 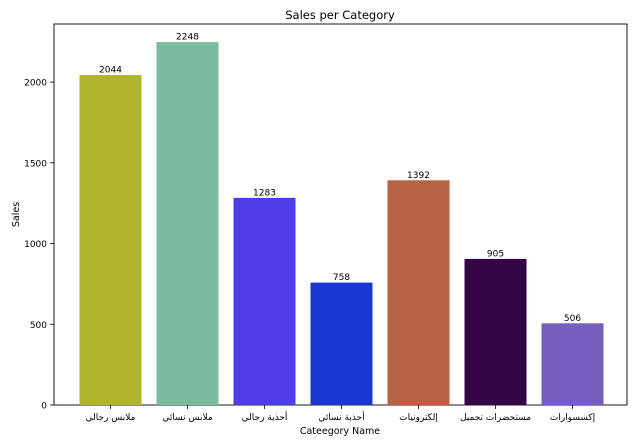 What do you see at coordinates (187, 418) in the screenshot?
I see `x-tick-label: ملابس نسائي` at bounding box center [187, 418].